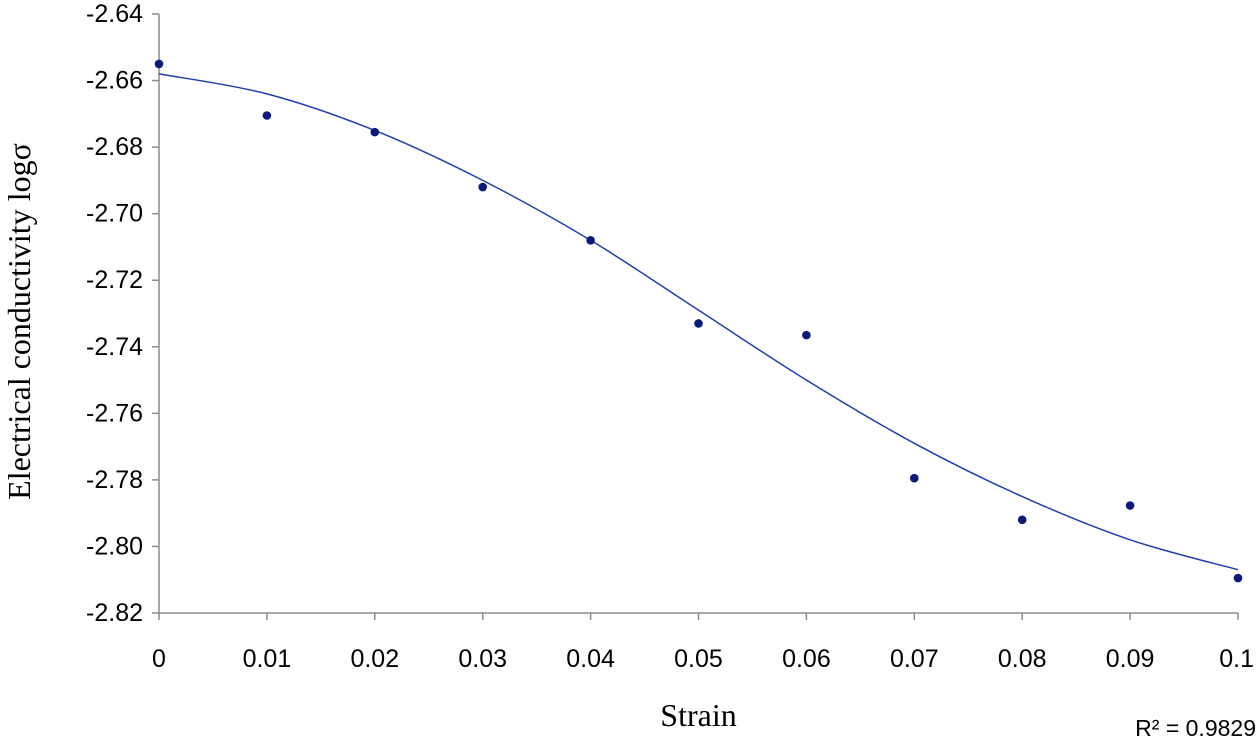  Describe the element at coordinates (703, 643) in the screenshot. I see `x-ticks: 0 0.01 0.02 0.03 0.04 0.05 0.06 0.07 0.08 0.09 0.1` at that location.